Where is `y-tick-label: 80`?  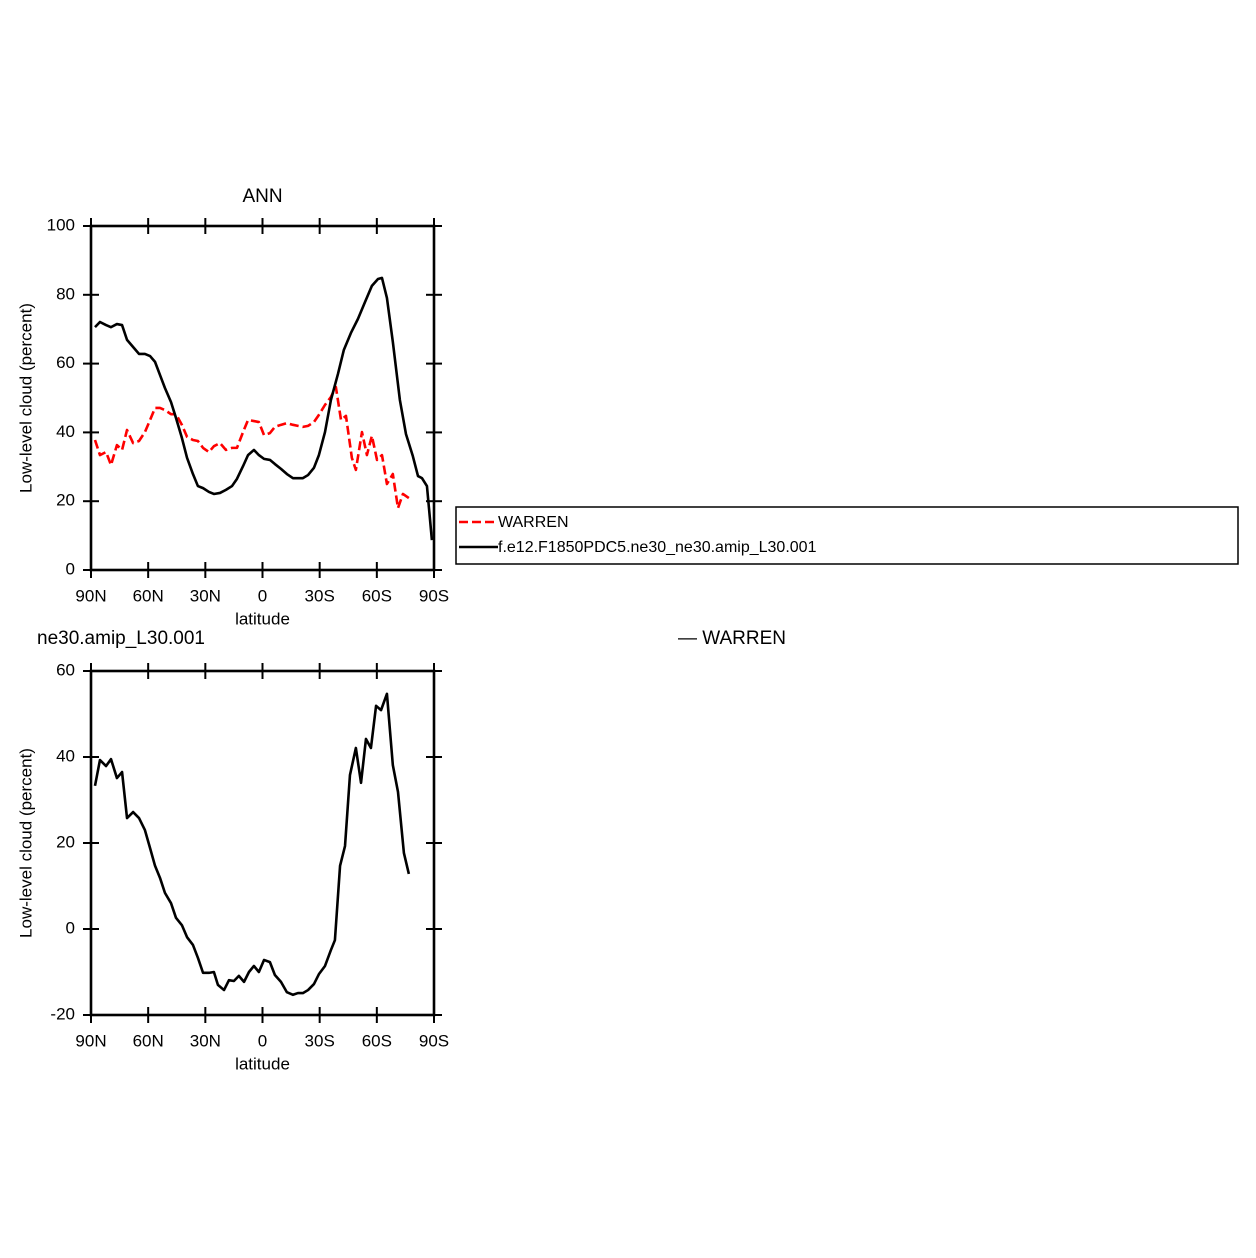 y-tick-label: 80 is located at coordinates (65, 293).